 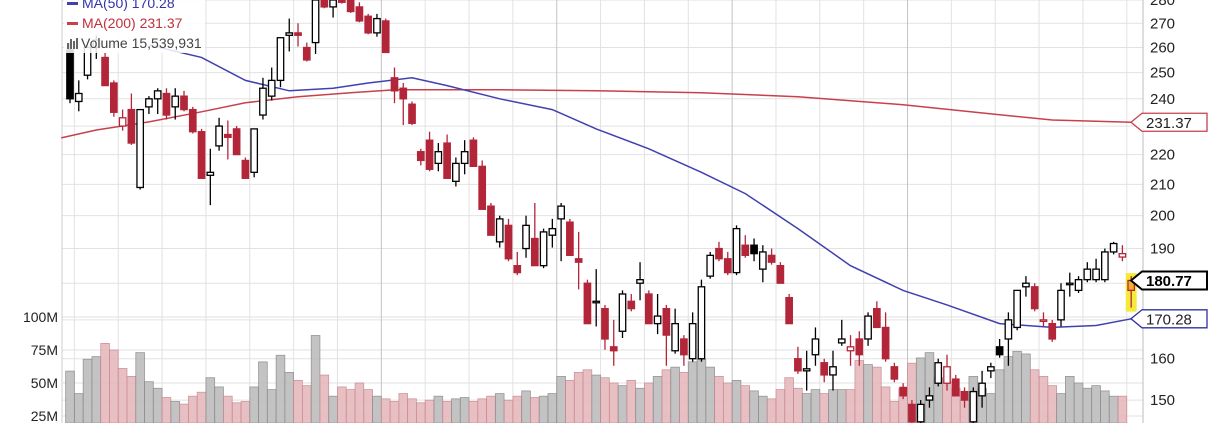 What do you see at coordinates (44, 350) in the screenshot?
I see `volume-tick-label: 75M` at bounding box center [44, 350].